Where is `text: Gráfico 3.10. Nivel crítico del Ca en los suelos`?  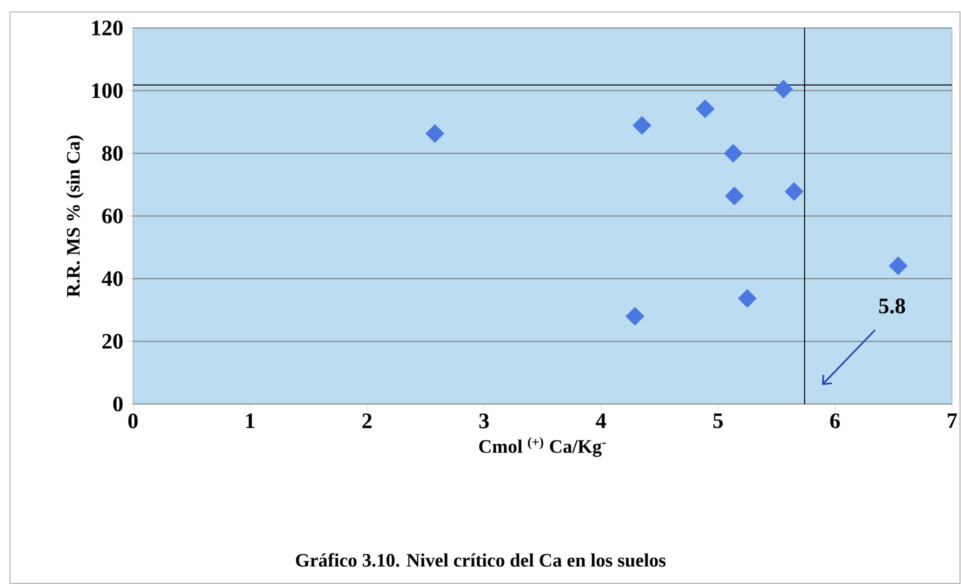
text: Gráfico 3.10. Nivel crítico del Ca en los suelos is located at coordinates (481, 560).